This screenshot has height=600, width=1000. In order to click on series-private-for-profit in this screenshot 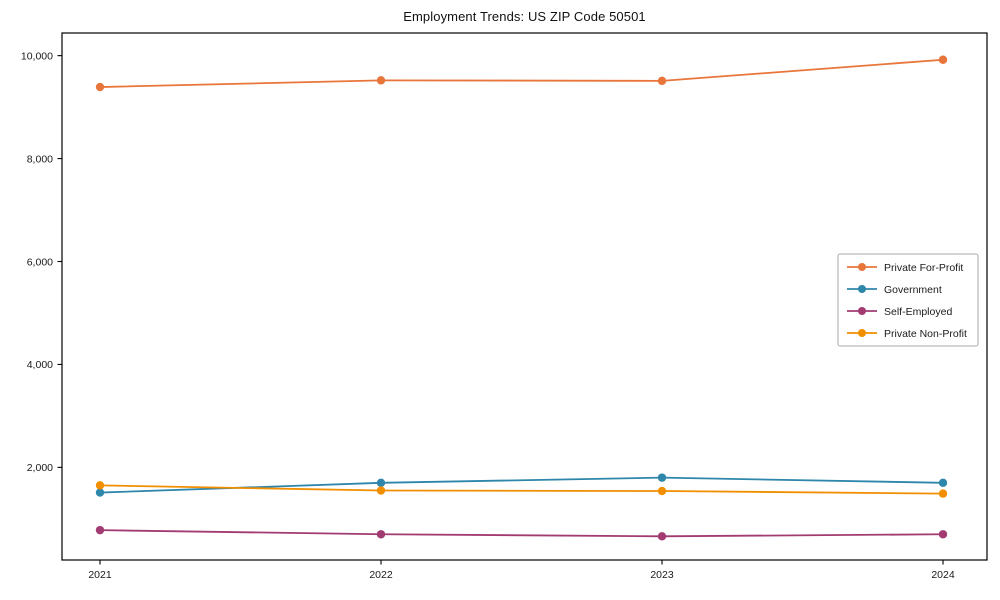, I will do `click(521, 73)`.